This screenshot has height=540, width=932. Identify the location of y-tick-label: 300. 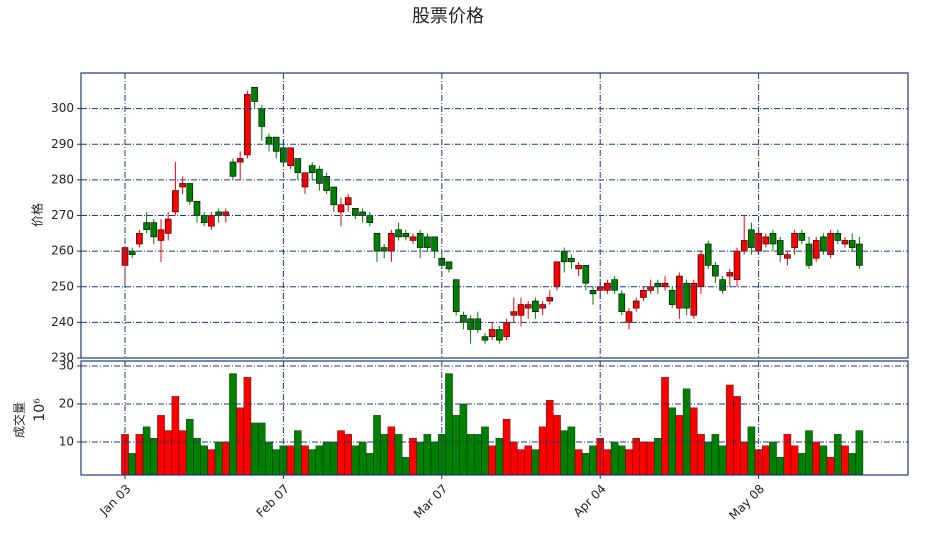
(62, 108).